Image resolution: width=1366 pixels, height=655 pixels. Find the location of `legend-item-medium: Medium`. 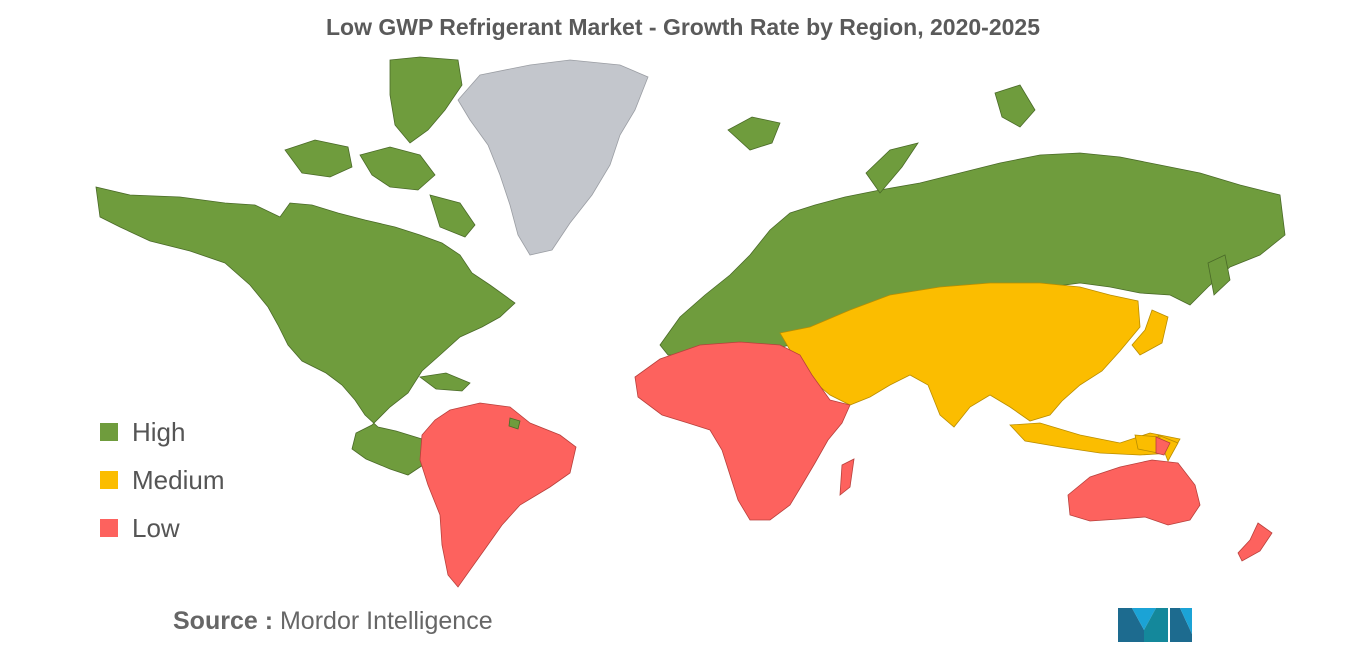

legend-item-medium: Medium is located at coordinates (162, 480).